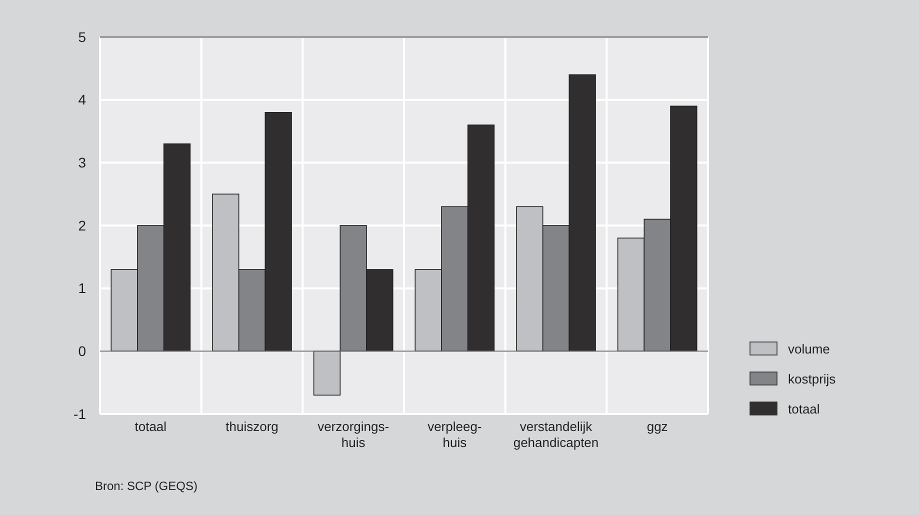 The image size is (919, 515). I want to click on y-tick-label: 4, so click(82, 100).